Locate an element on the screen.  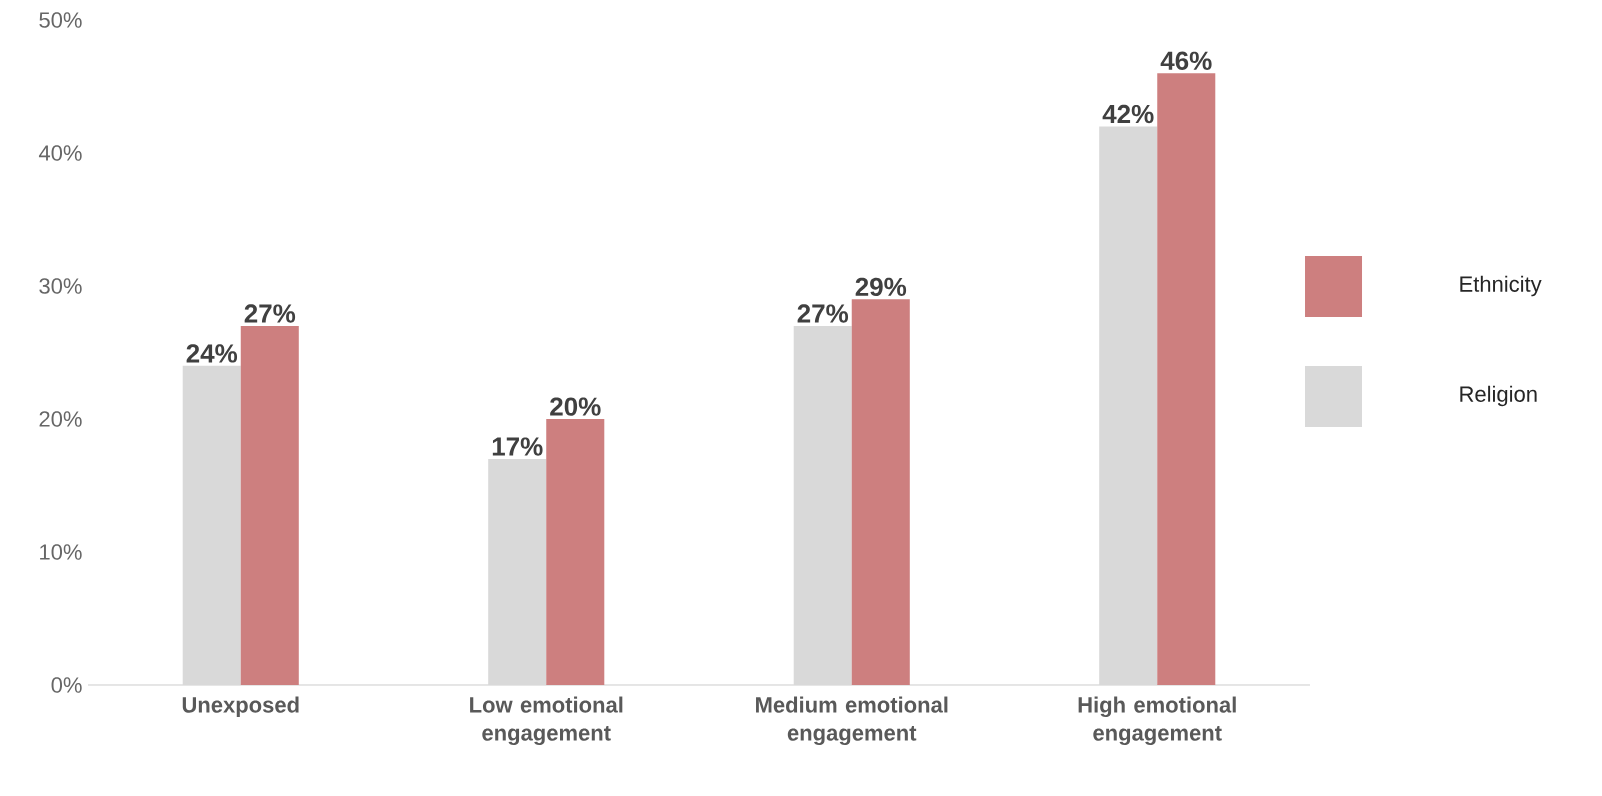
data-label: 46% is located at coordinates (1186, 60).